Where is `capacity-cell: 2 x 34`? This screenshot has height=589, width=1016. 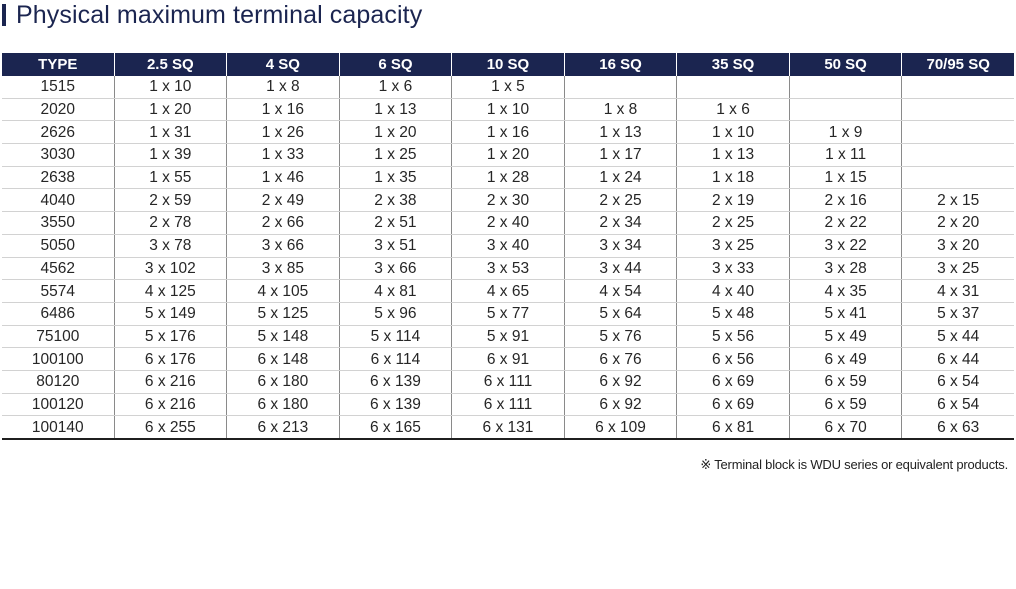 capacity-cell: 2 x 34 is located at coordinates (620, 223).